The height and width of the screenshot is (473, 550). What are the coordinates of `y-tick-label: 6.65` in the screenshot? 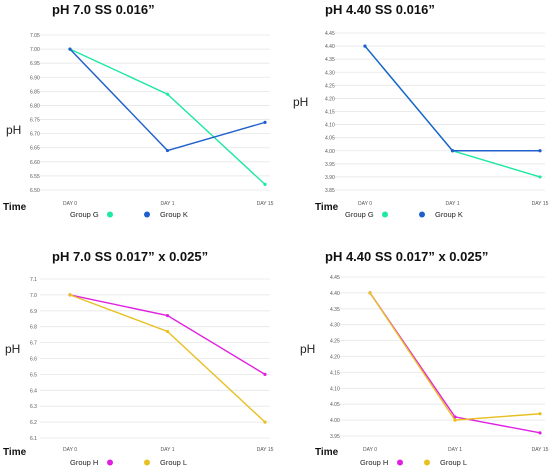 It's located at (35, 149).